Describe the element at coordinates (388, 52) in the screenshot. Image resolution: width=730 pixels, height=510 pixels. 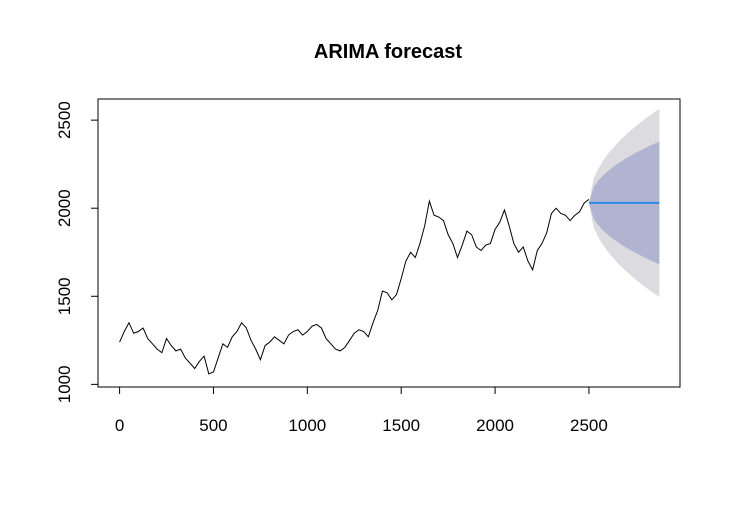
I see `chart-title: ARIMA forecast` at that location.